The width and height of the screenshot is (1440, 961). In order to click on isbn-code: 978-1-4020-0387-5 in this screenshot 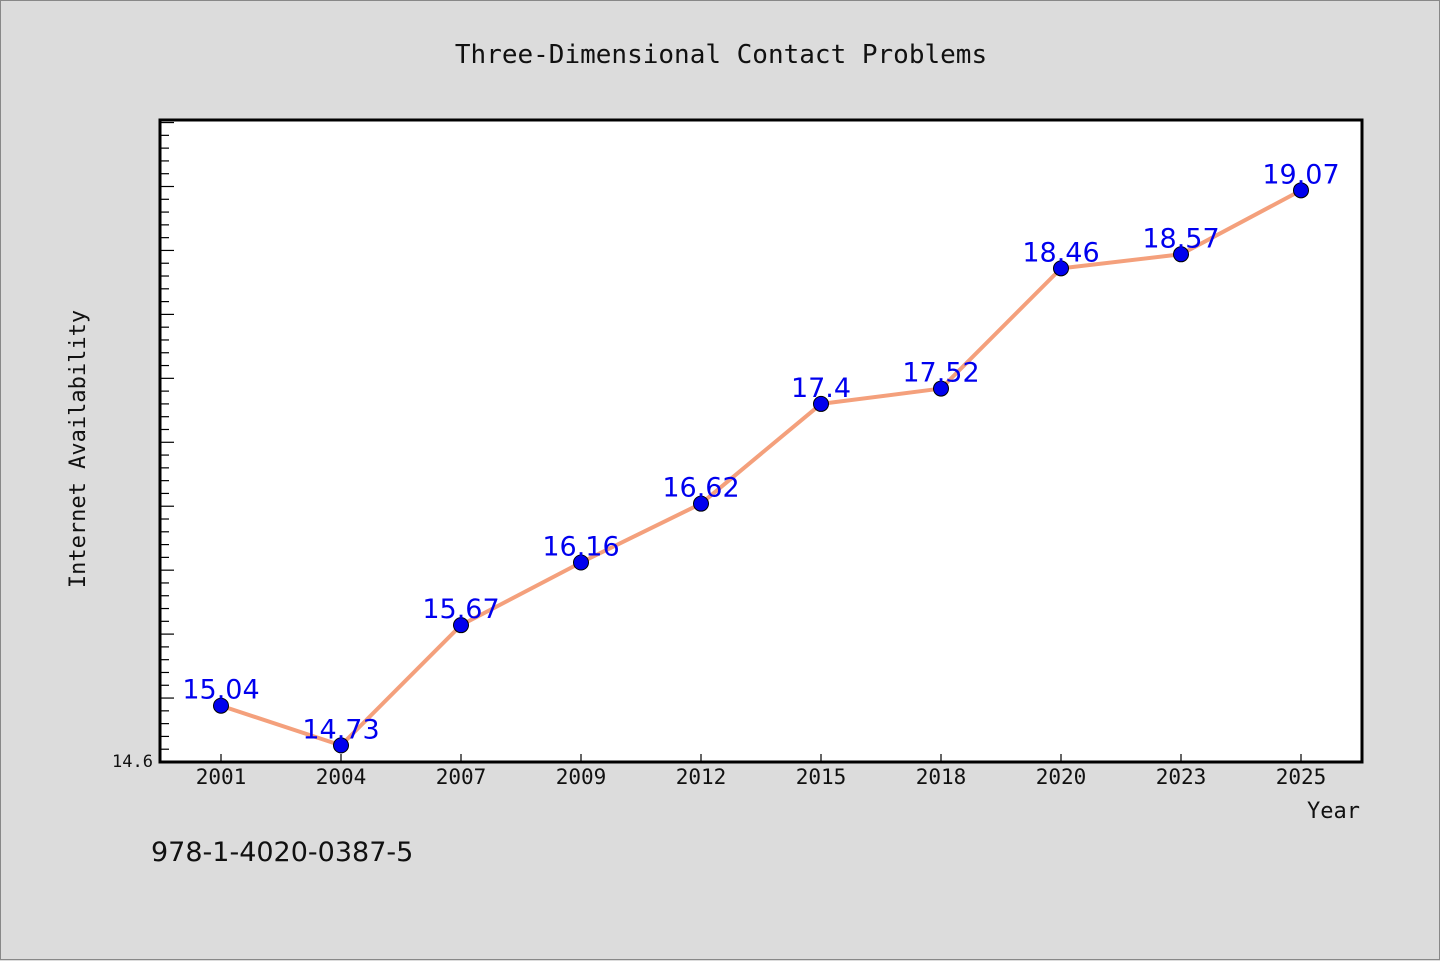, I will do `click(282, 852)`.